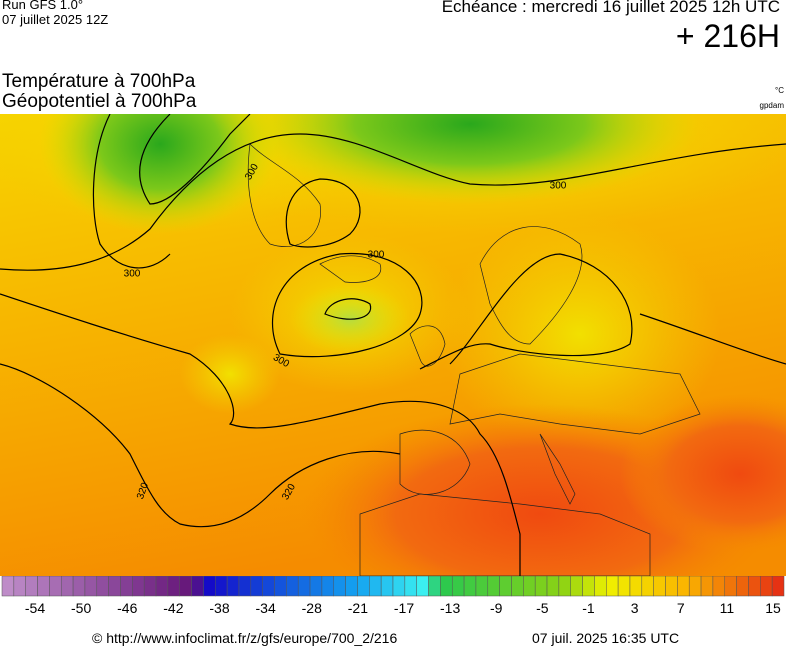  I want to click on title-geopotential: Géopotentiel à 700hPa, so click(99, 101).